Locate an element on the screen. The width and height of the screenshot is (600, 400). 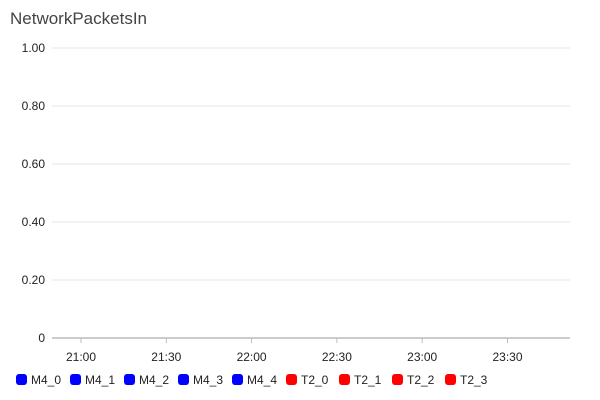
x-tick-label: 21:30 is located at coordinates (166, 357).